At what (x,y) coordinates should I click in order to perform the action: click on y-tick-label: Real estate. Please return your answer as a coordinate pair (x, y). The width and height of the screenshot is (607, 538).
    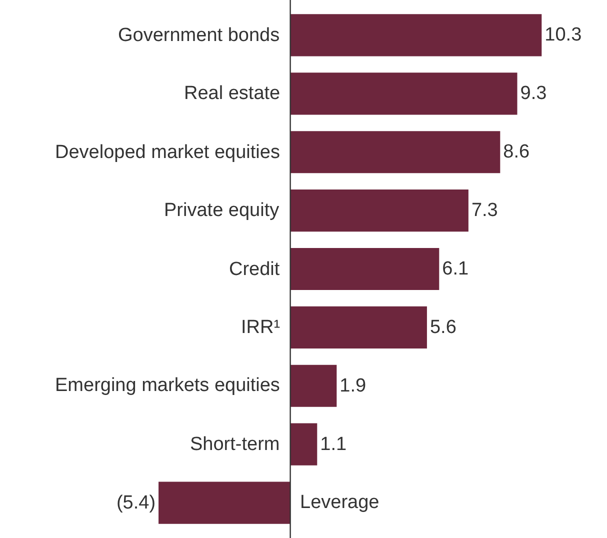
    Looking at the image, I should click on (232, 93).